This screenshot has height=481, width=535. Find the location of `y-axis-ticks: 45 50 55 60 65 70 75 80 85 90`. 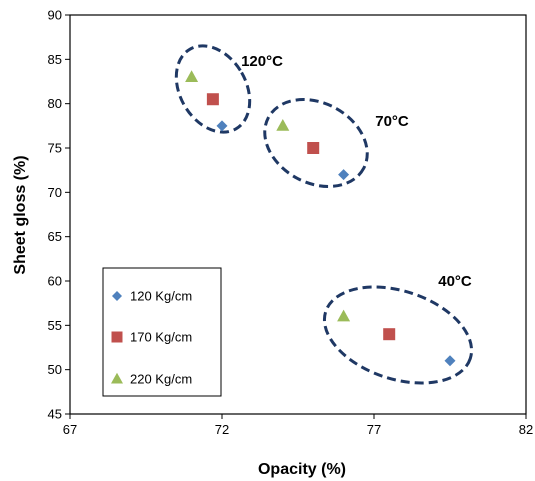

y-axis-ticks: 45 50 55 60 65 70 75 80 85 90 is located at coordinates (59, 215).